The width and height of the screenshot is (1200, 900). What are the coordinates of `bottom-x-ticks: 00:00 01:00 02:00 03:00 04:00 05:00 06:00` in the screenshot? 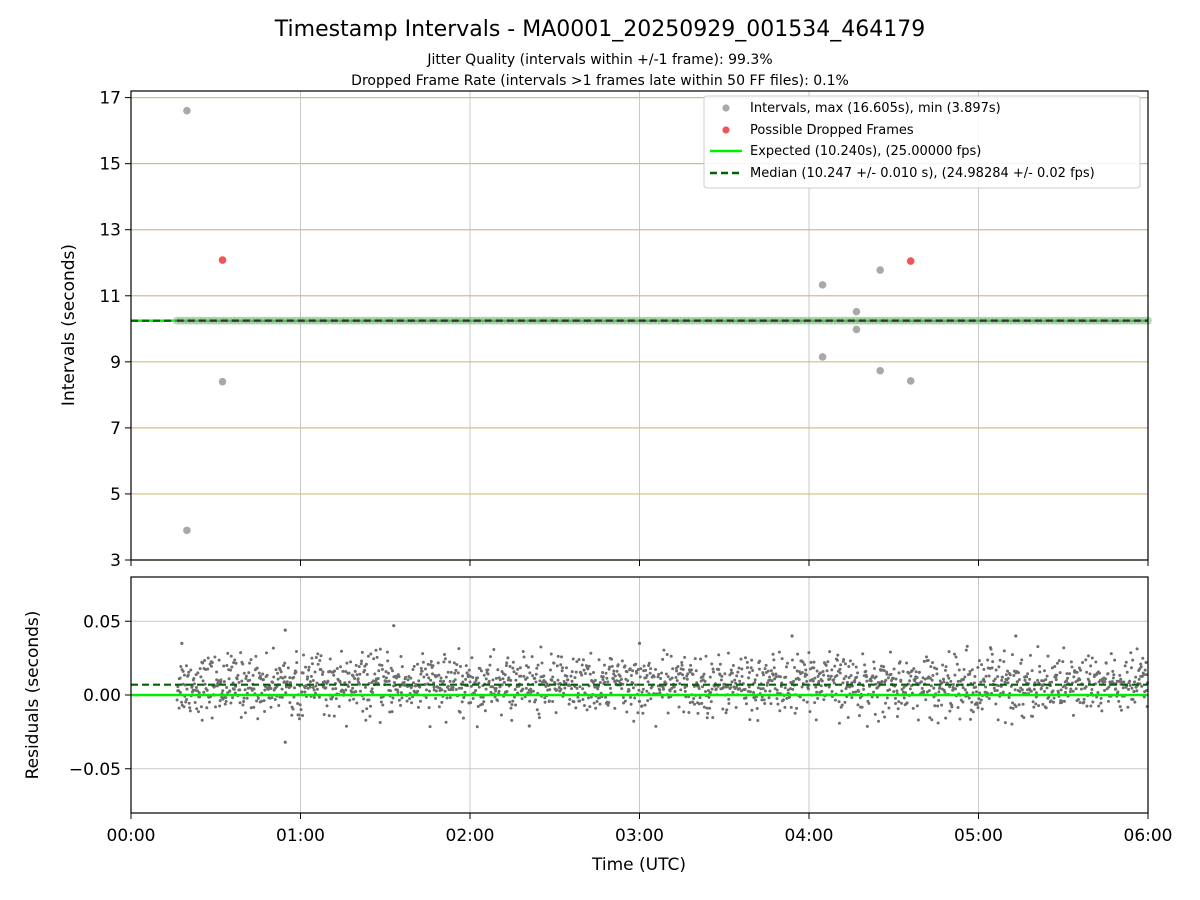 It's located at (640, 829).